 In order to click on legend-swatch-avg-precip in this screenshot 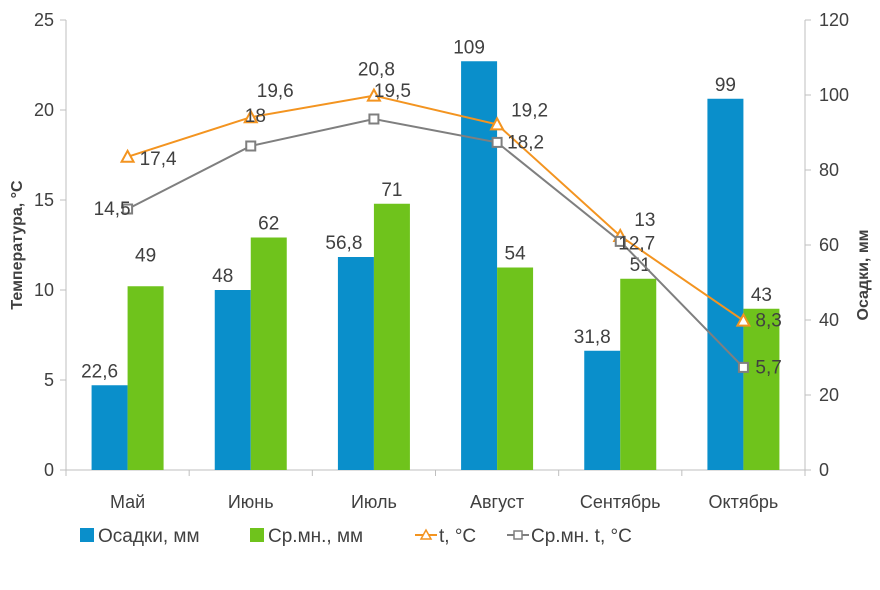, I will do `click(257, 535)`.